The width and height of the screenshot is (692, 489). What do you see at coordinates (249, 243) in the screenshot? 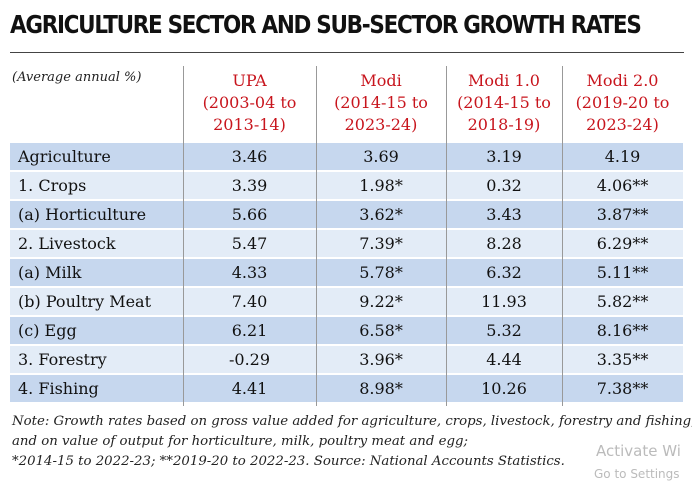
I see `cell-value: 5.47` at bounding box center [249, 243].